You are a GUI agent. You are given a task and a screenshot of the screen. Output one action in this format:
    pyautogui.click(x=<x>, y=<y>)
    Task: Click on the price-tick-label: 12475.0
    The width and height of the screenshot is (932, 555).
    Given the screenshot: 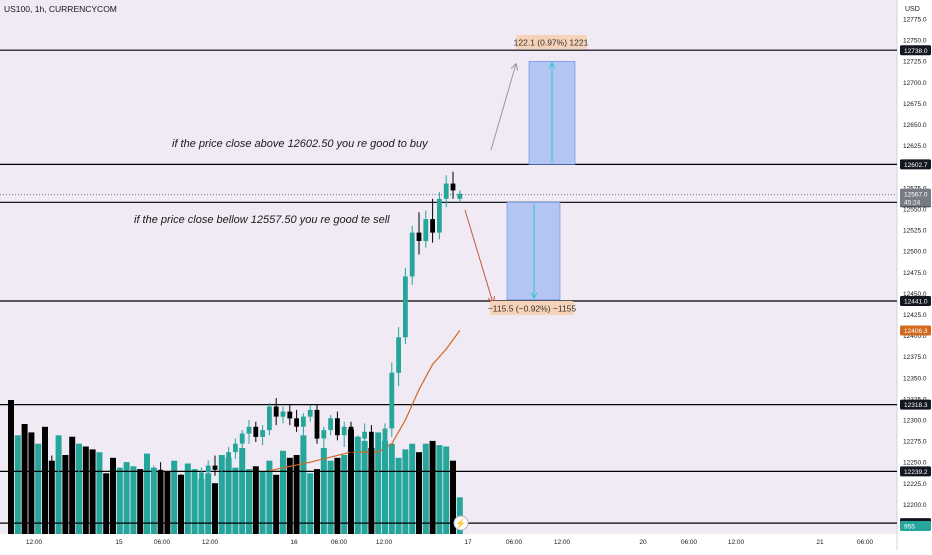 What is the action you would take?
    pyautogui.click(x=915, y=273)
    